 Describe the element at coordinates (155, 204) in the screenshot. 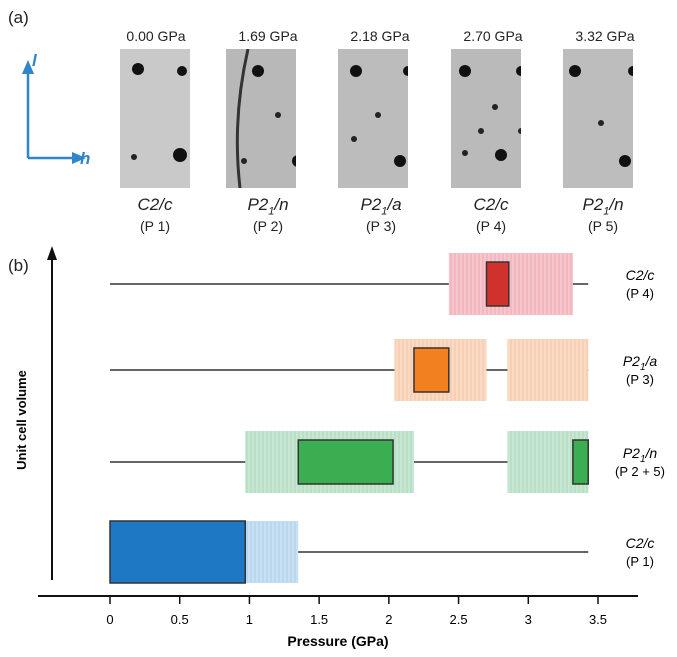

I see `space-group-label-1: C2/c` at that location.